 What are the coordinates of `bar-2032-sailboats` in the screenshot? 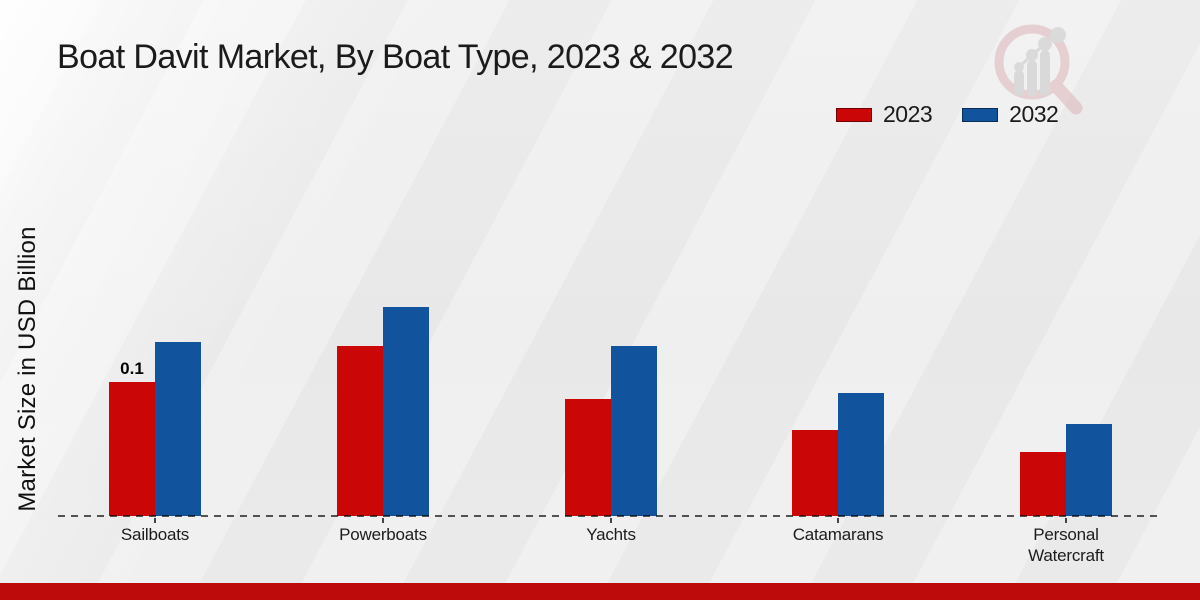 It's located at (178, 429).